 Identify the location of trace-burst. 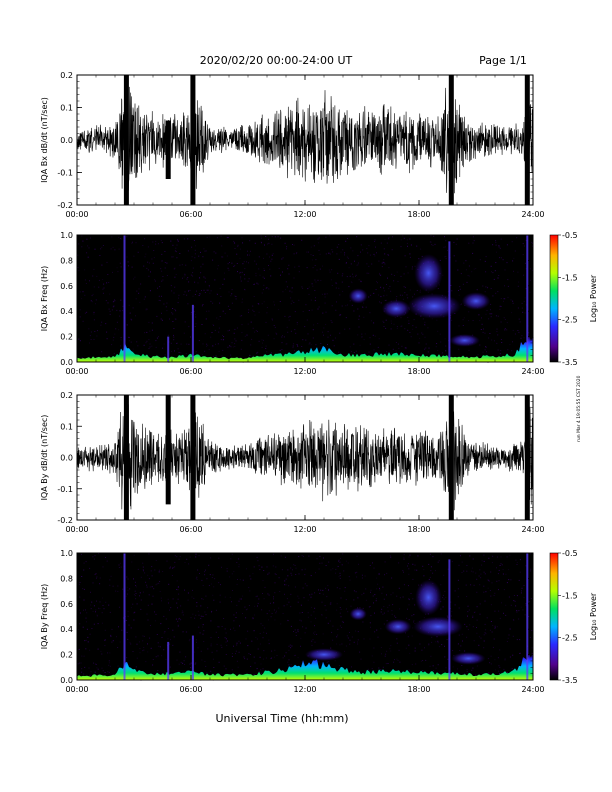
(168, 149).